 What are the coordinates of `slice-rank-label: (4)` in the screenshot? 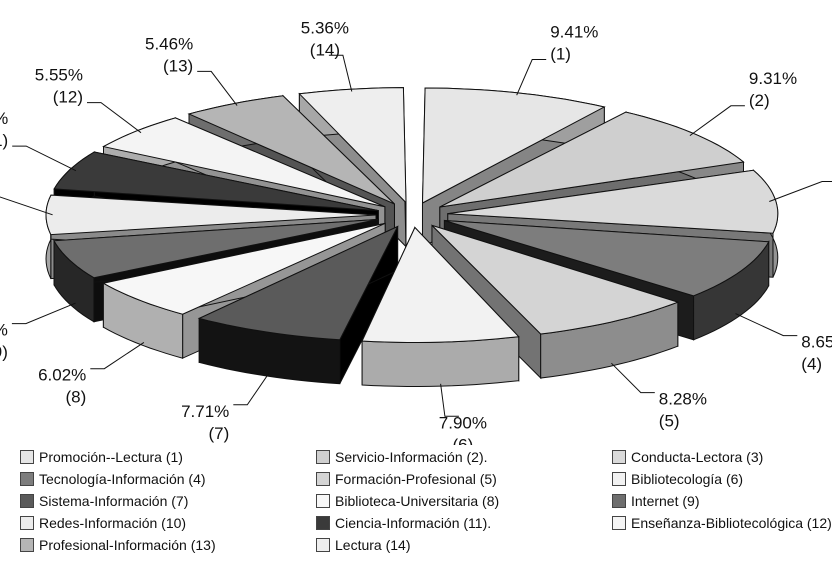 It's located at (811, 364).